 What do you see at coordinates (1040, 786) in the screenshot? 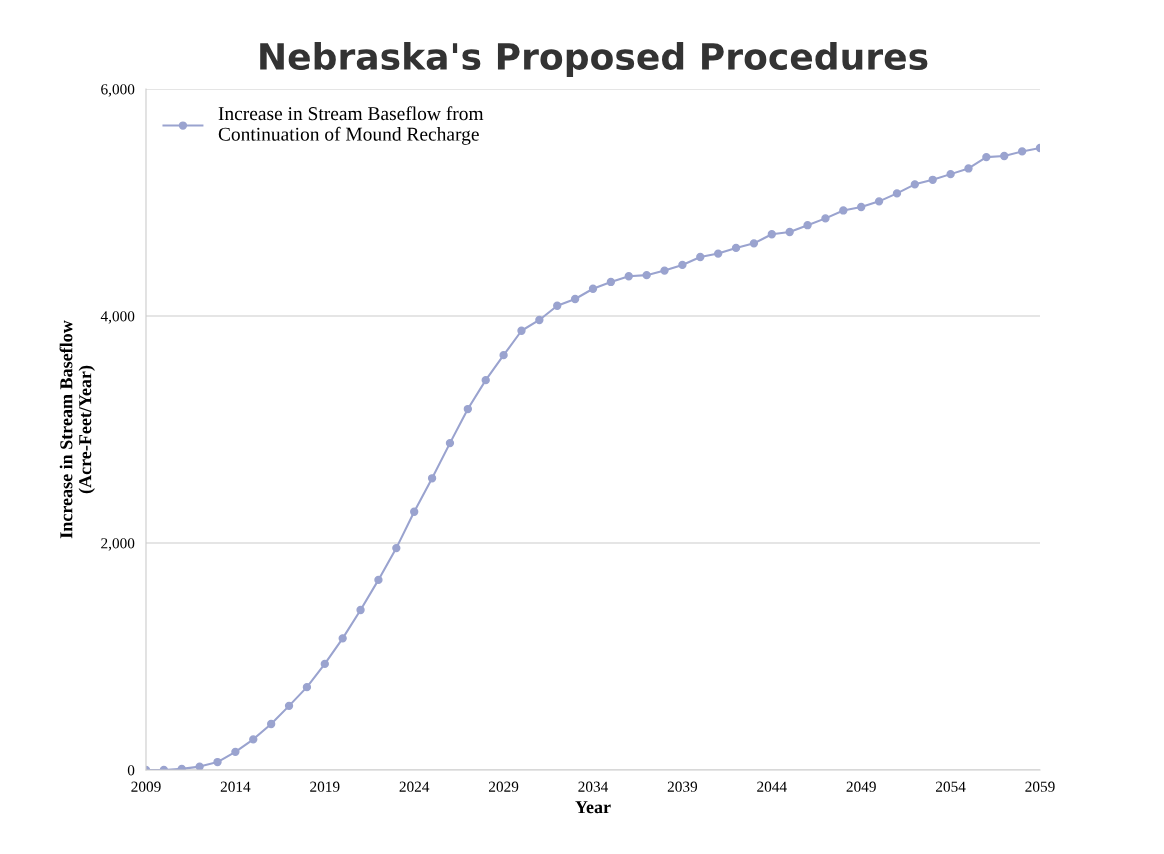
I see `x-tick-label: 2059` at bounding box center [1040, 786].